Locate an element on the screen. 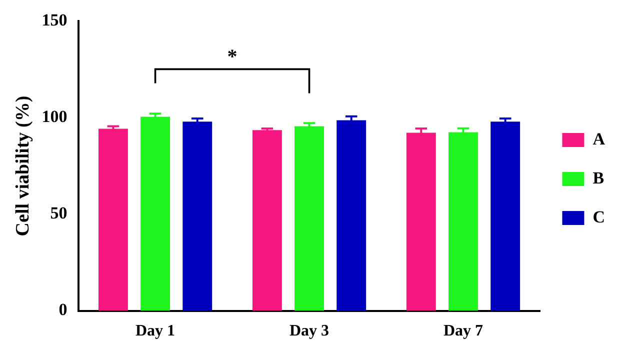  x-tick-label: Day 1 is located at coordinates (156, 331).